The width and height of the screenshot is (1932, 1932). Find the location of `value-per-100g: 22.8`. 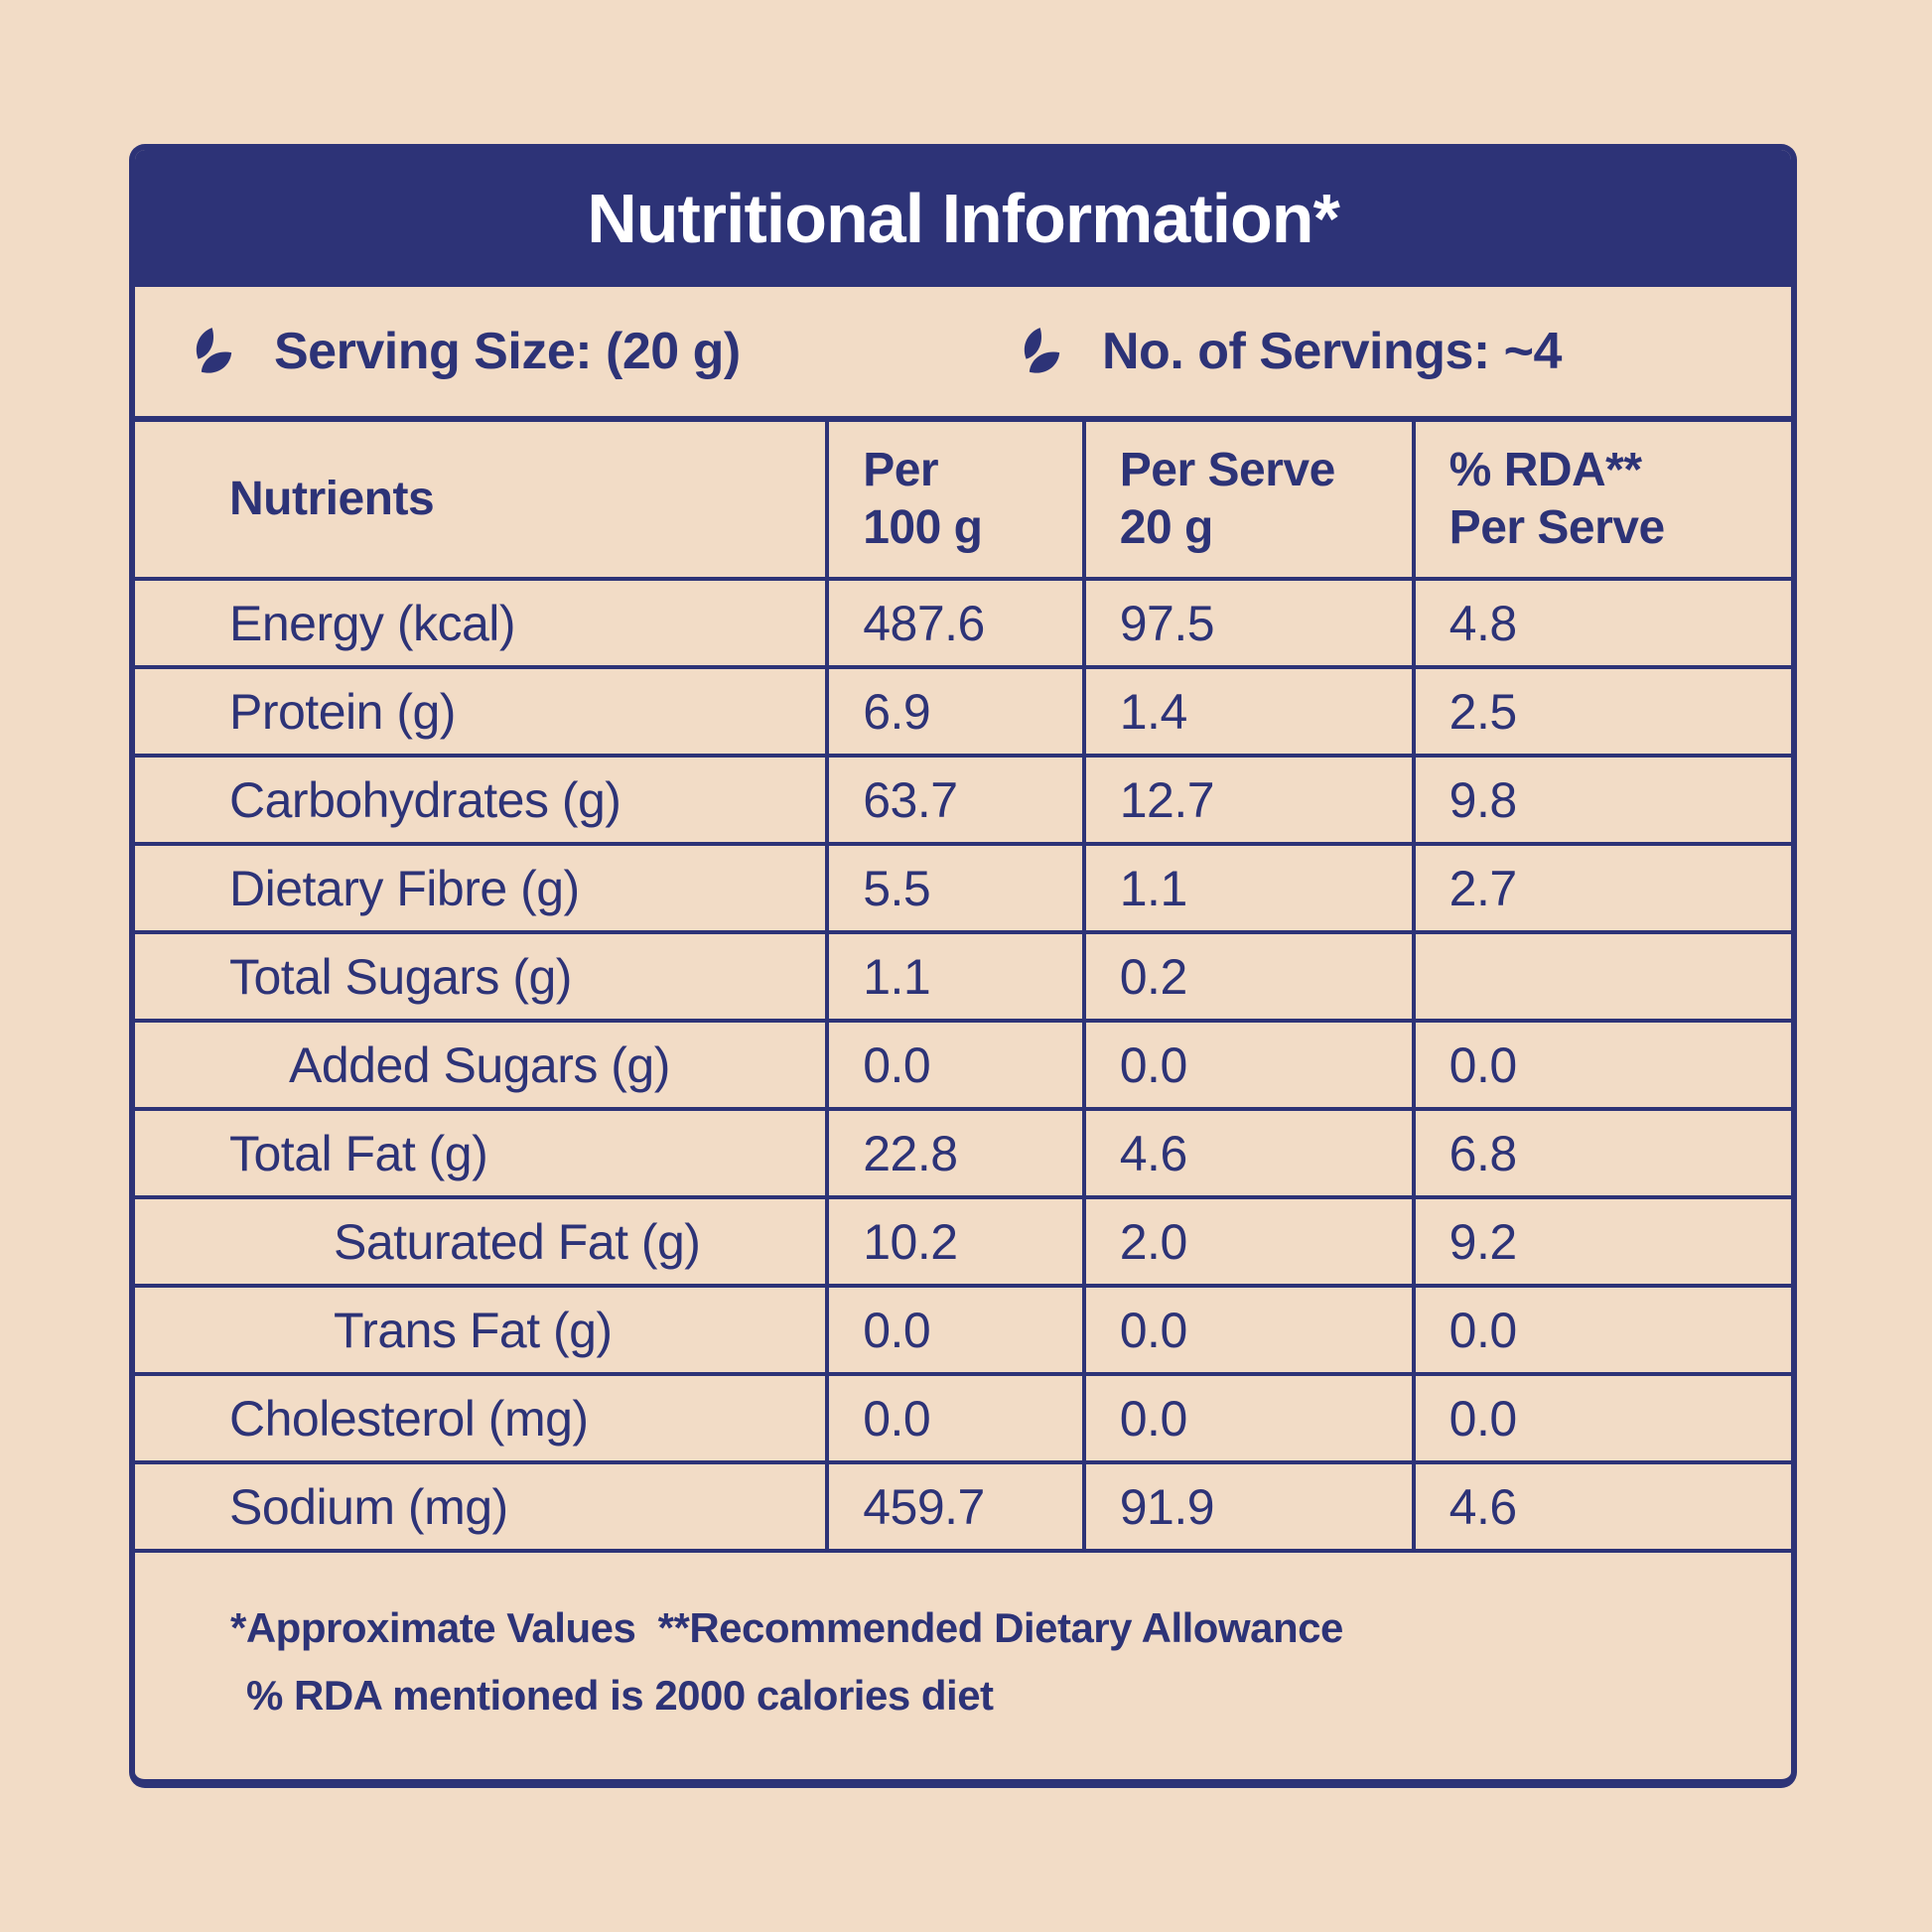

value-per-100g: 22.8 is located at coordinates (955, 1153).